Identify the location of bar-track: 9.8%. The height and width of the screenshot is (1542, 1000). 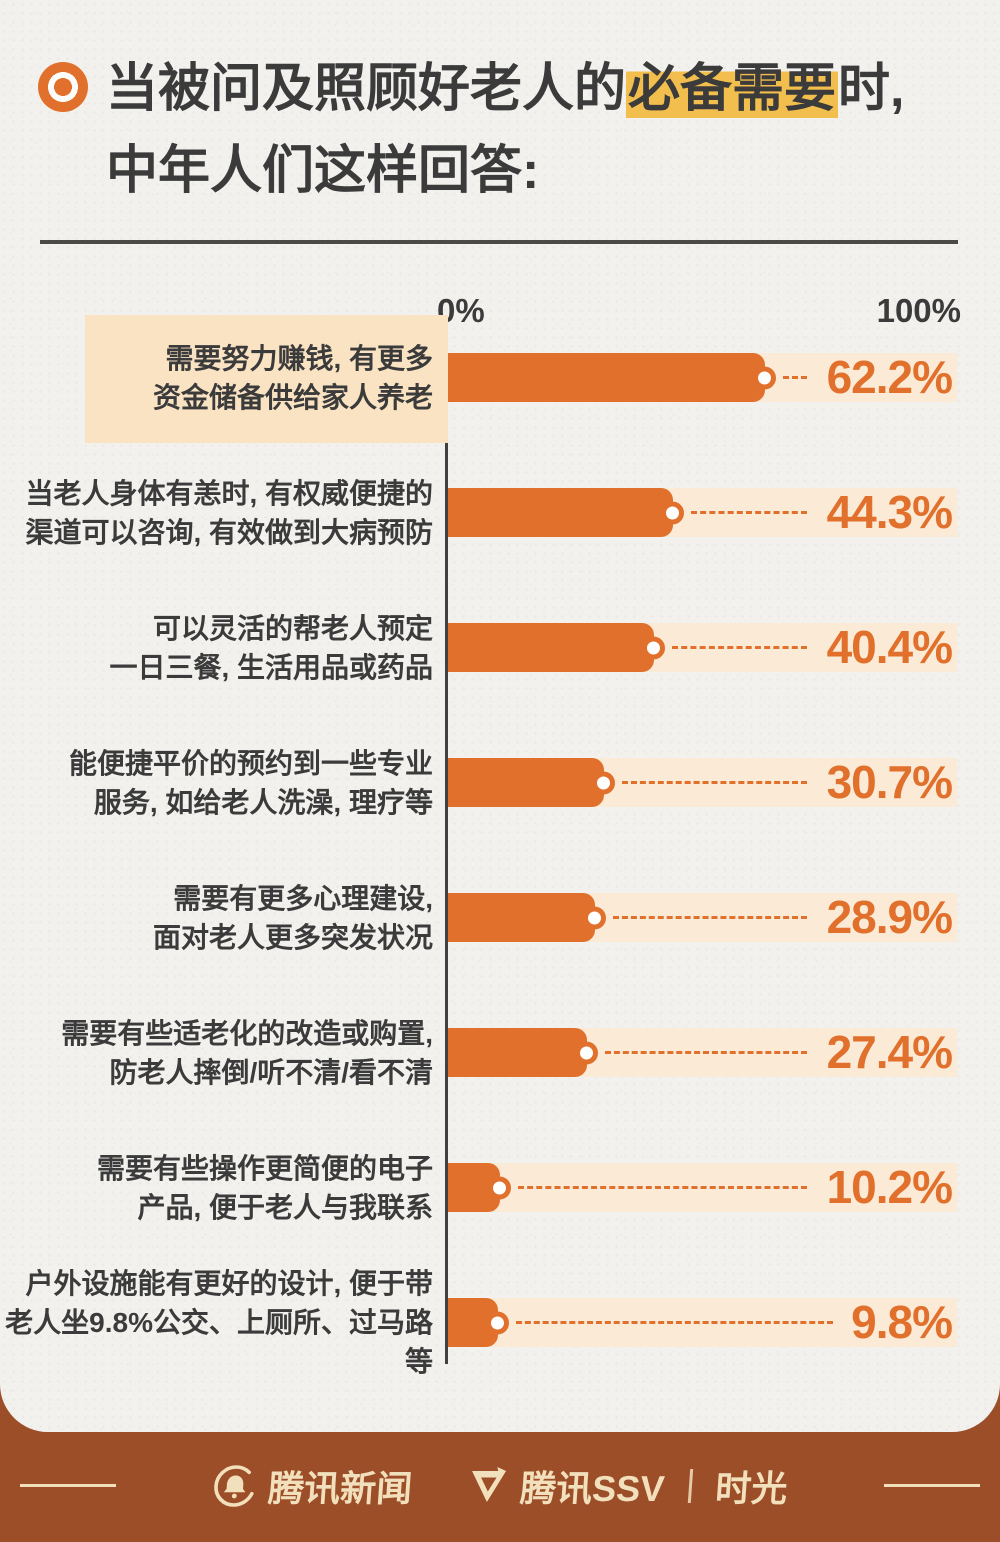
(702, 1321).